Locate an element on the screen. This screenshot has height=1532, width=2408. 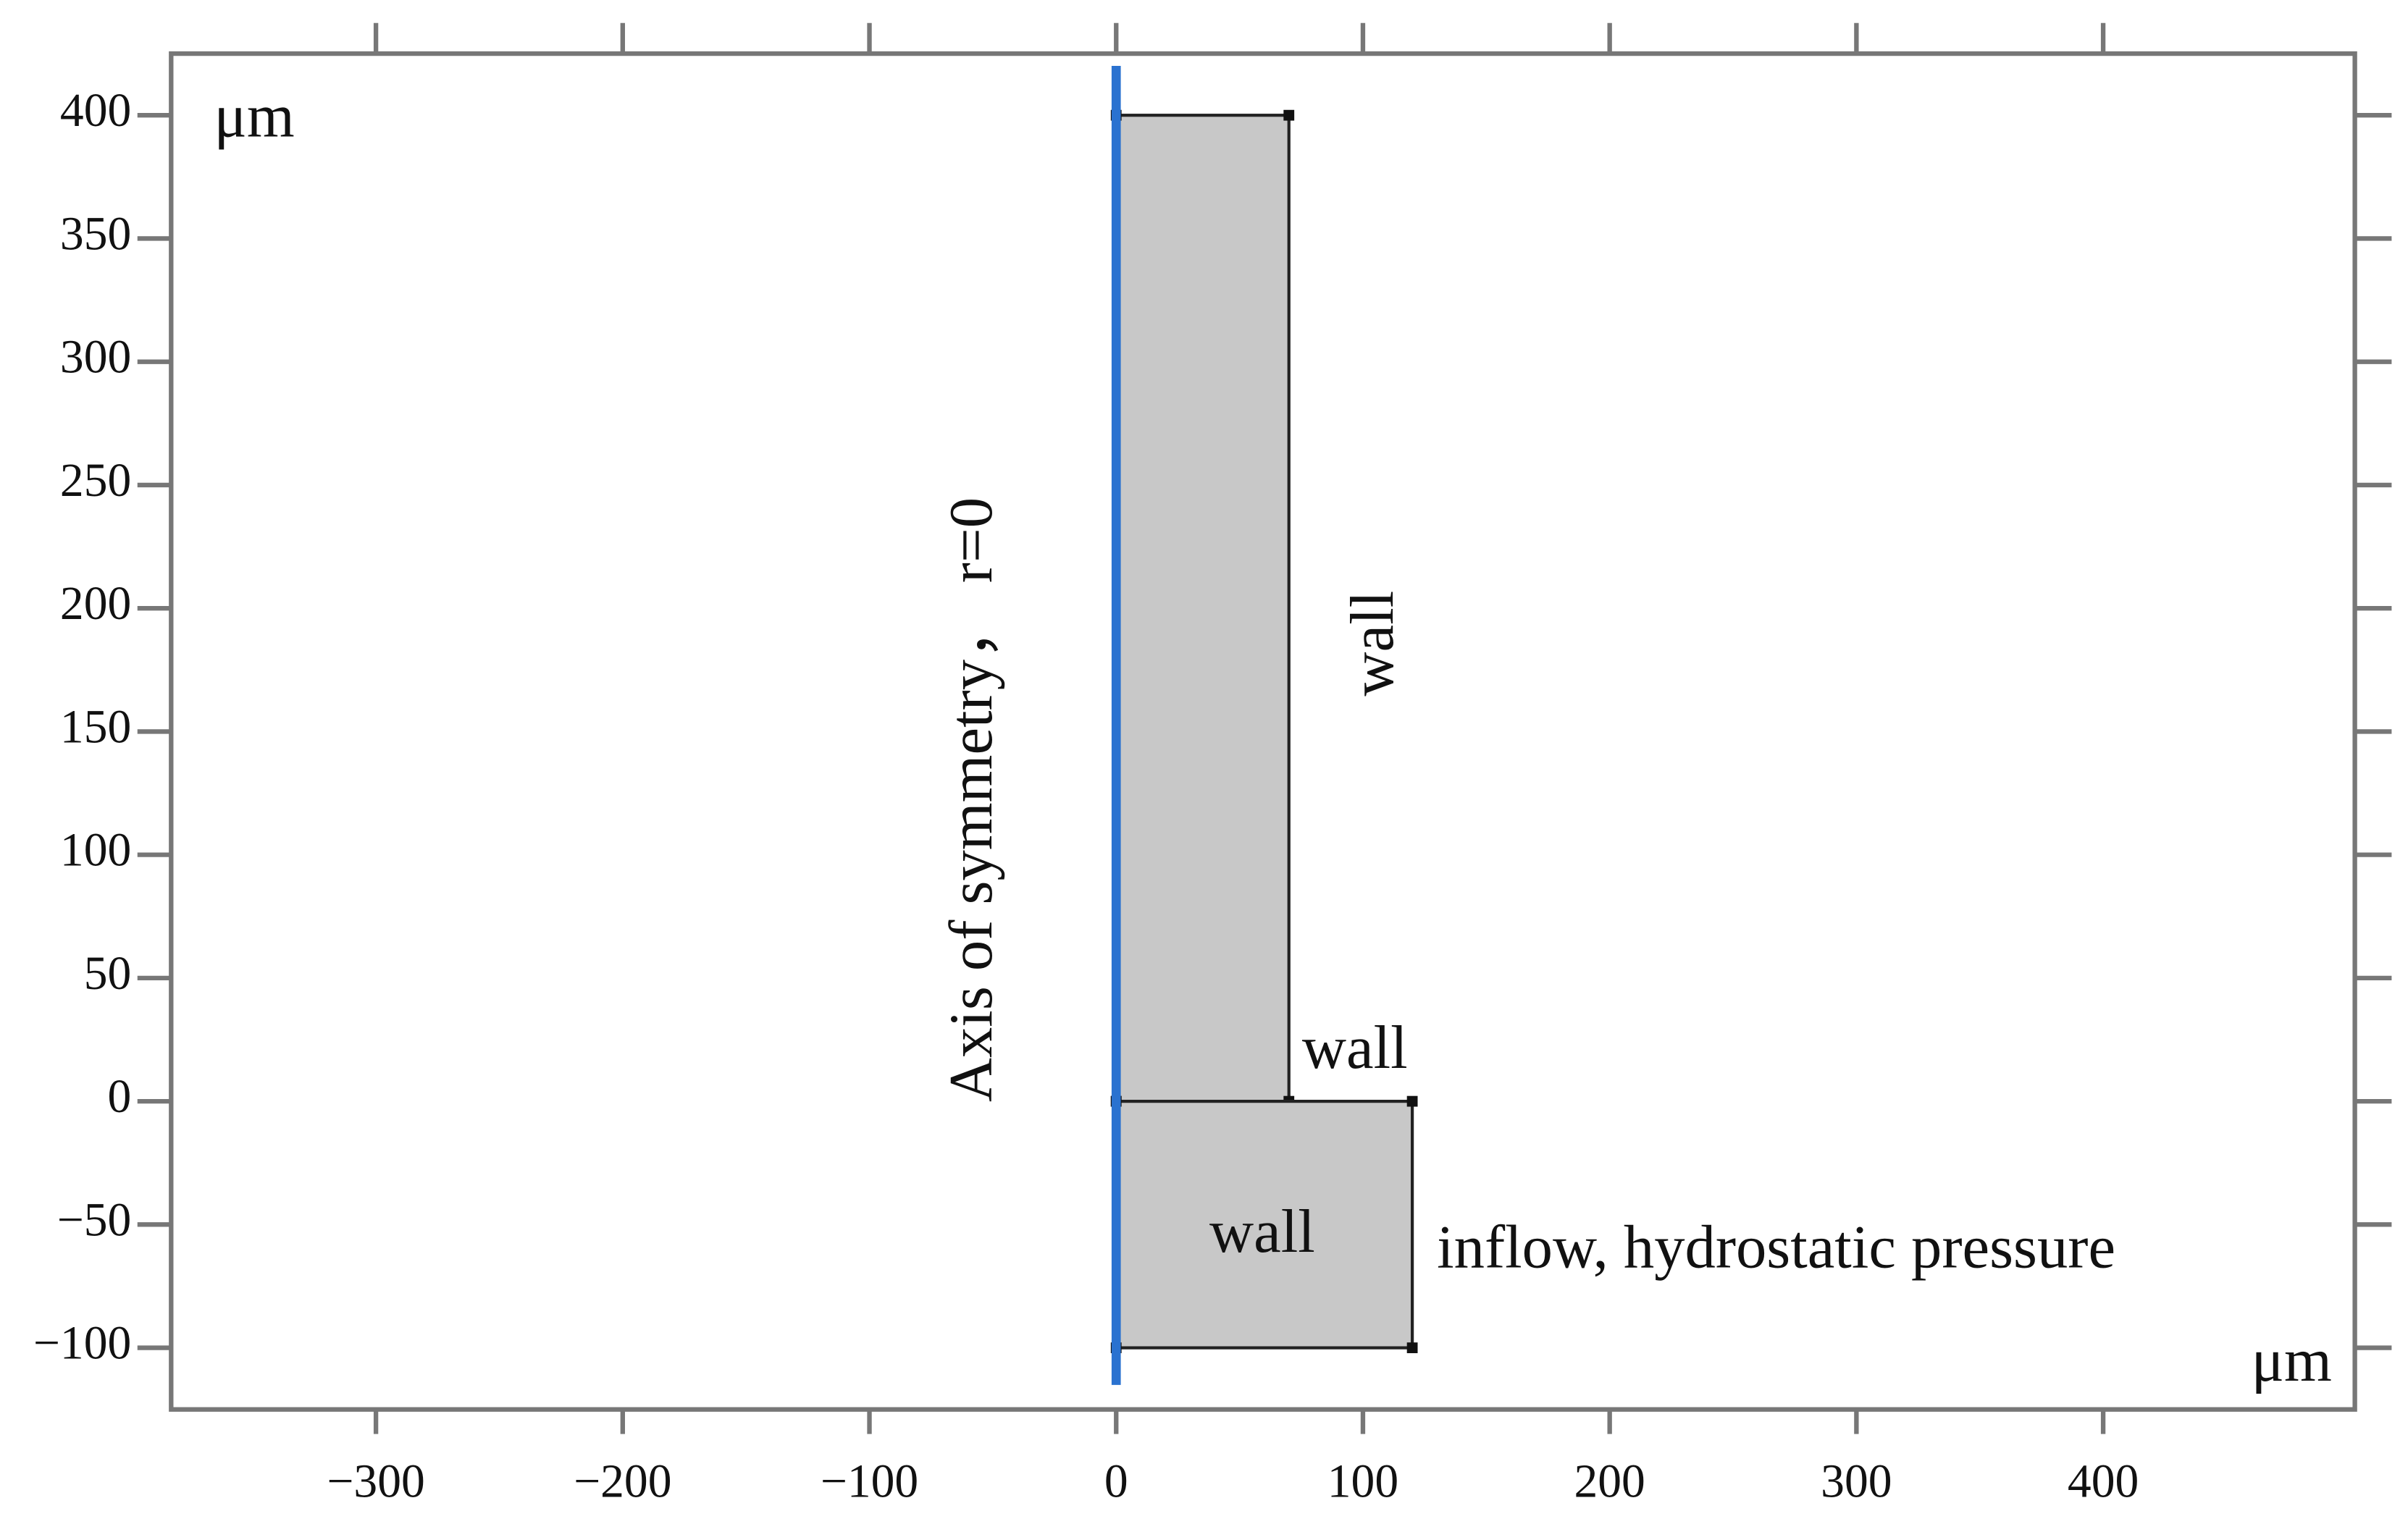
y-tick-label: −50 is located at coordinates (94, 1220).